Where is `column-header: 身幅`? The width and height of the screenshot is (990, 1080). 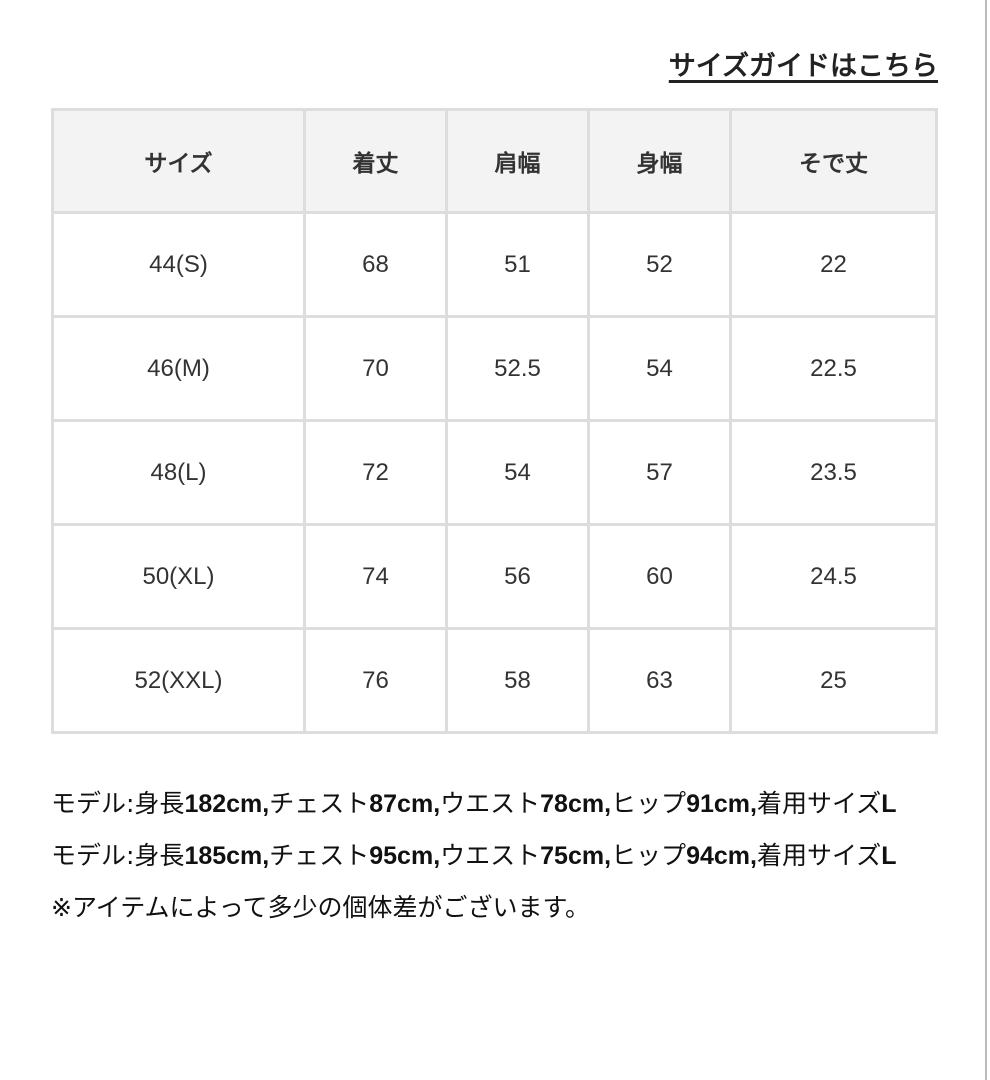 column-header: 身幅 is located at coordinates (659, 161).